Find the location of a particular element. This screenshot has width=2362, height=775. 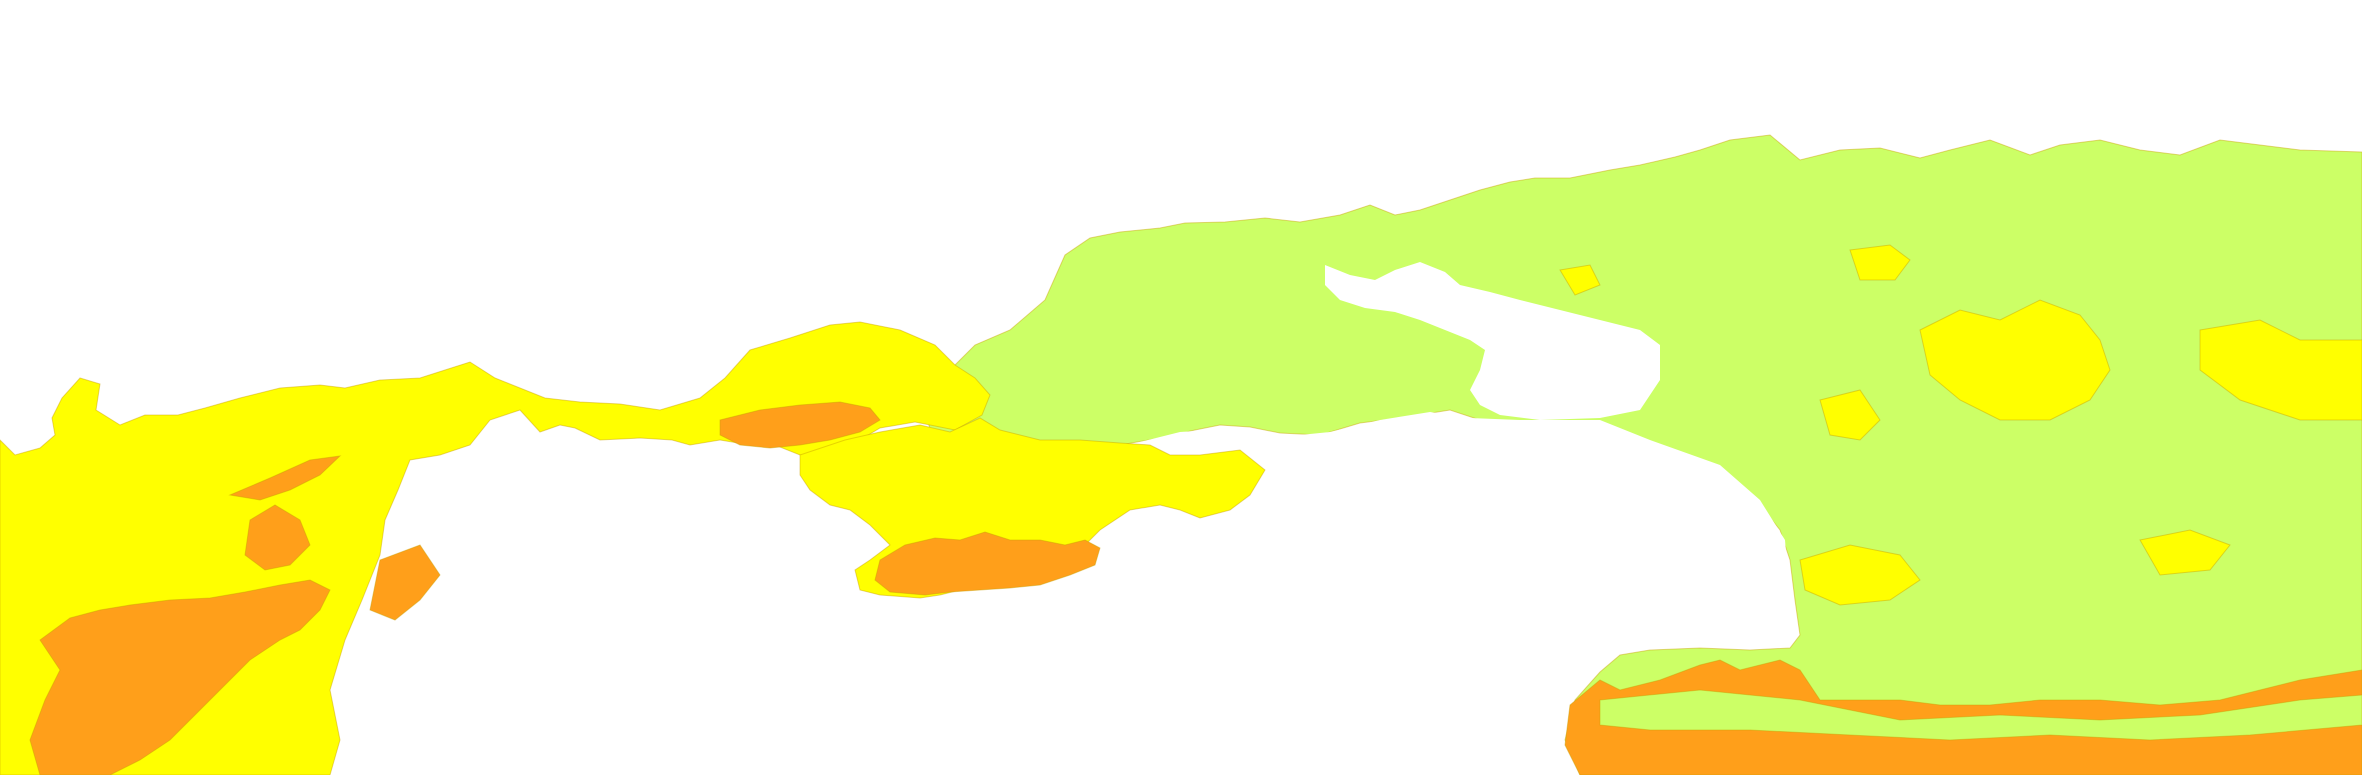

region-orange-north is located at coordinates (800, 425).